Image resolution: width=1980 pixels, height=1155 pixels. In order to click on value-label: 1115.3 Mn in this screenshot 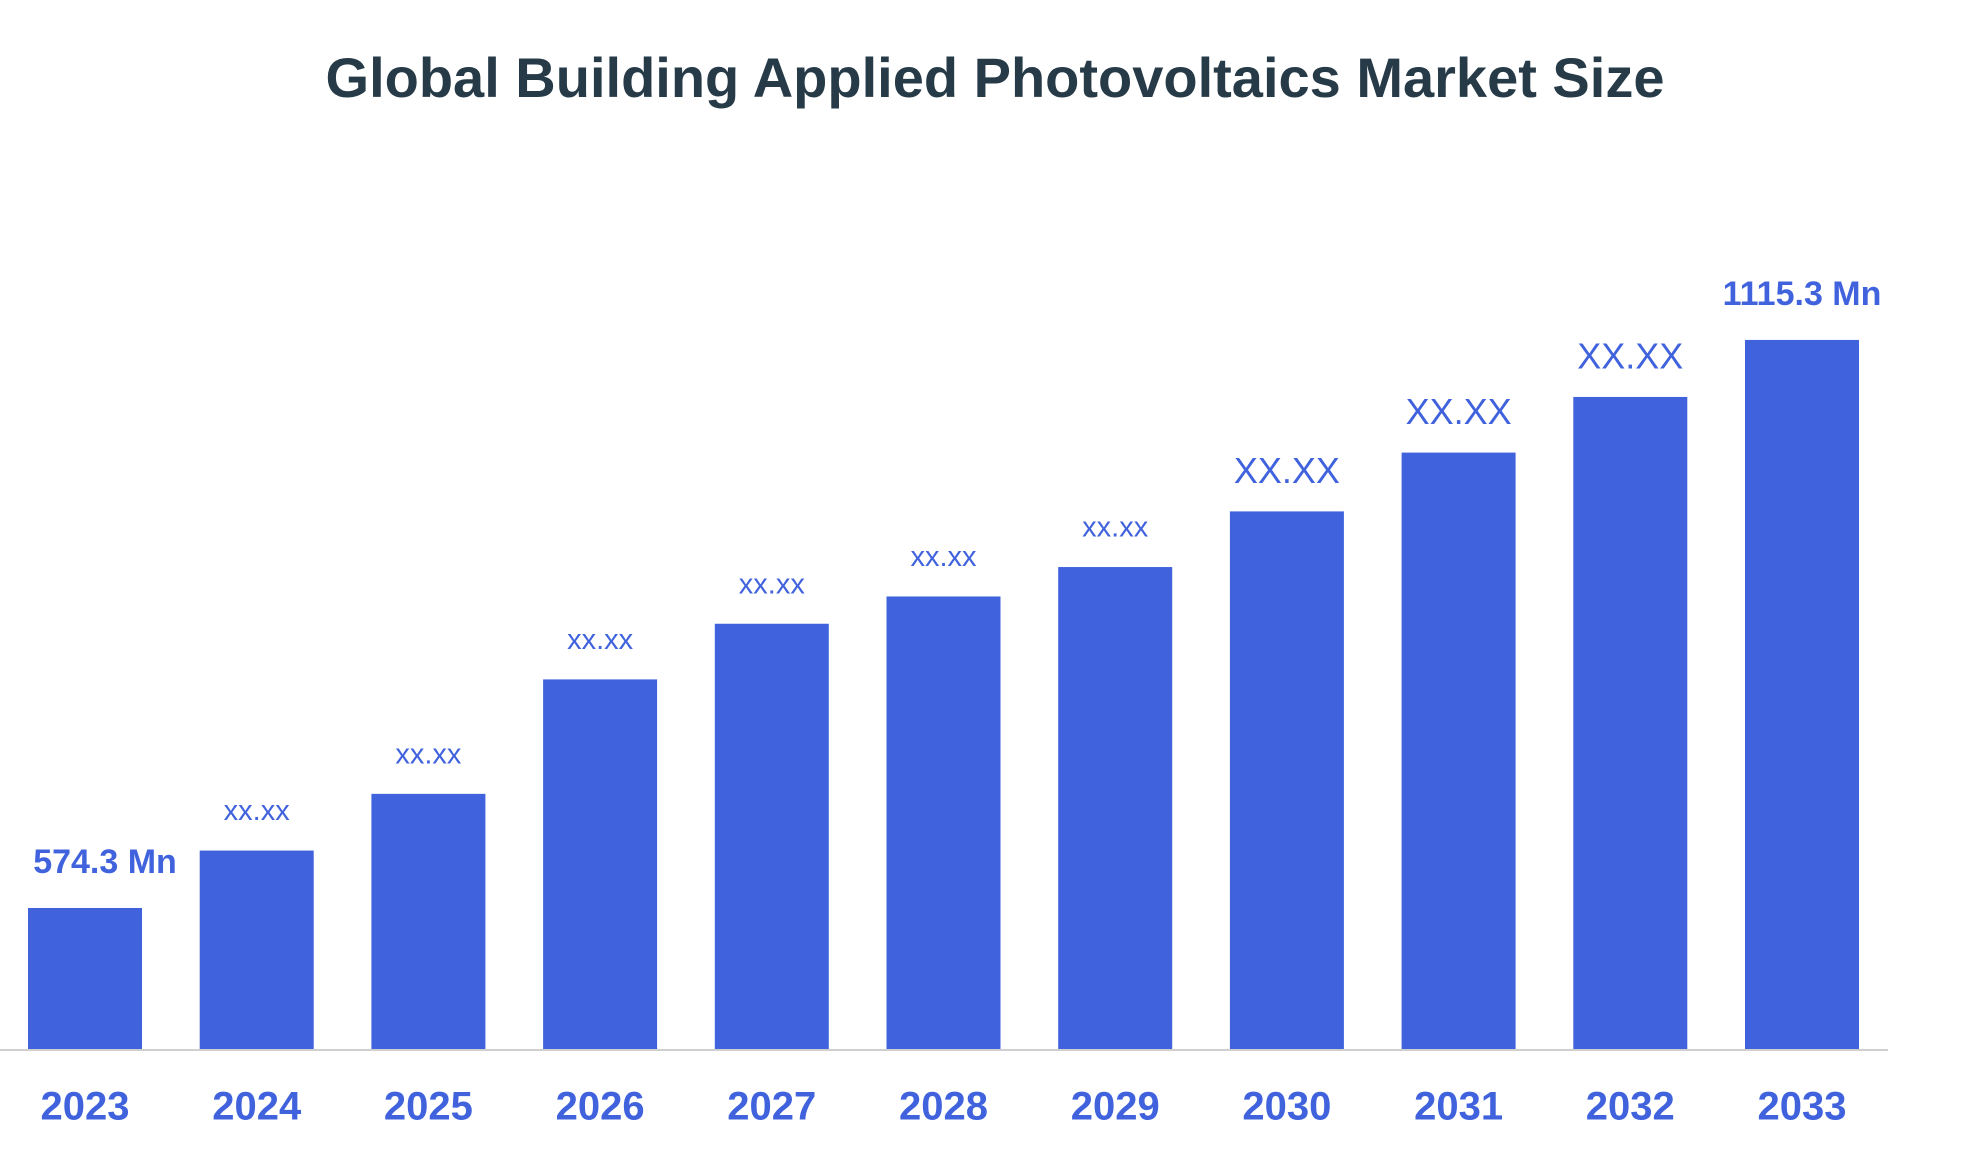, I will do `click(1802, 294)`.